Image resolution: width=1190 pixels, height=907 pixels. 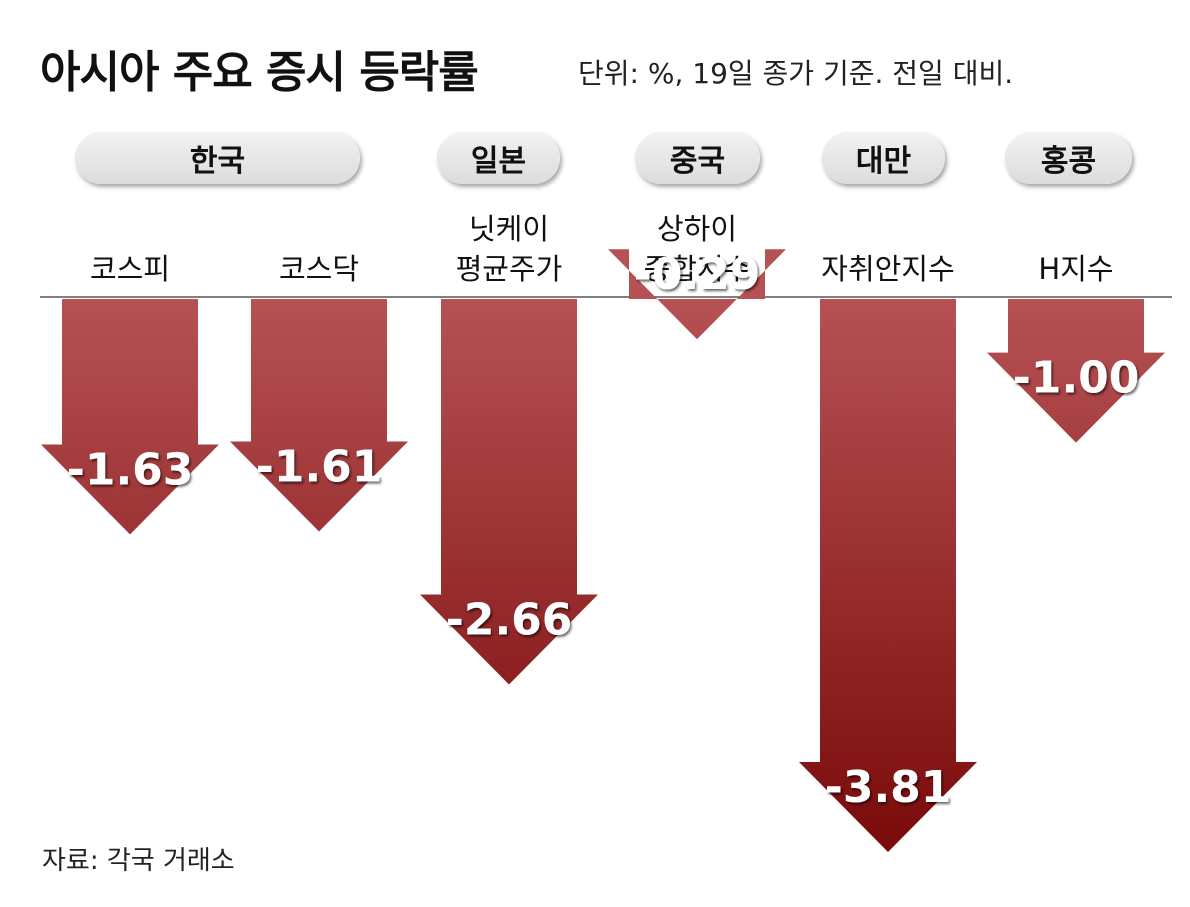 What do you see at coordinates (1068, 158) in the screenshot?
I see `group-header-5: 홍콩` at bounding box center [1068, 158].